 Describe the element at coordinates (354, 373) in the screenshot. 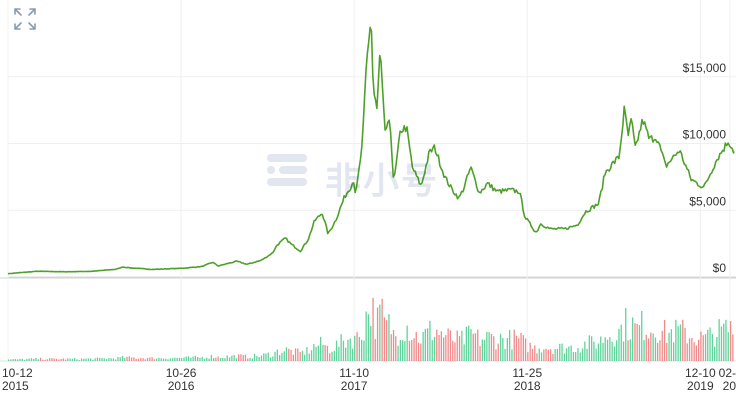

I see `x-tick-label: 11-10` at that location.